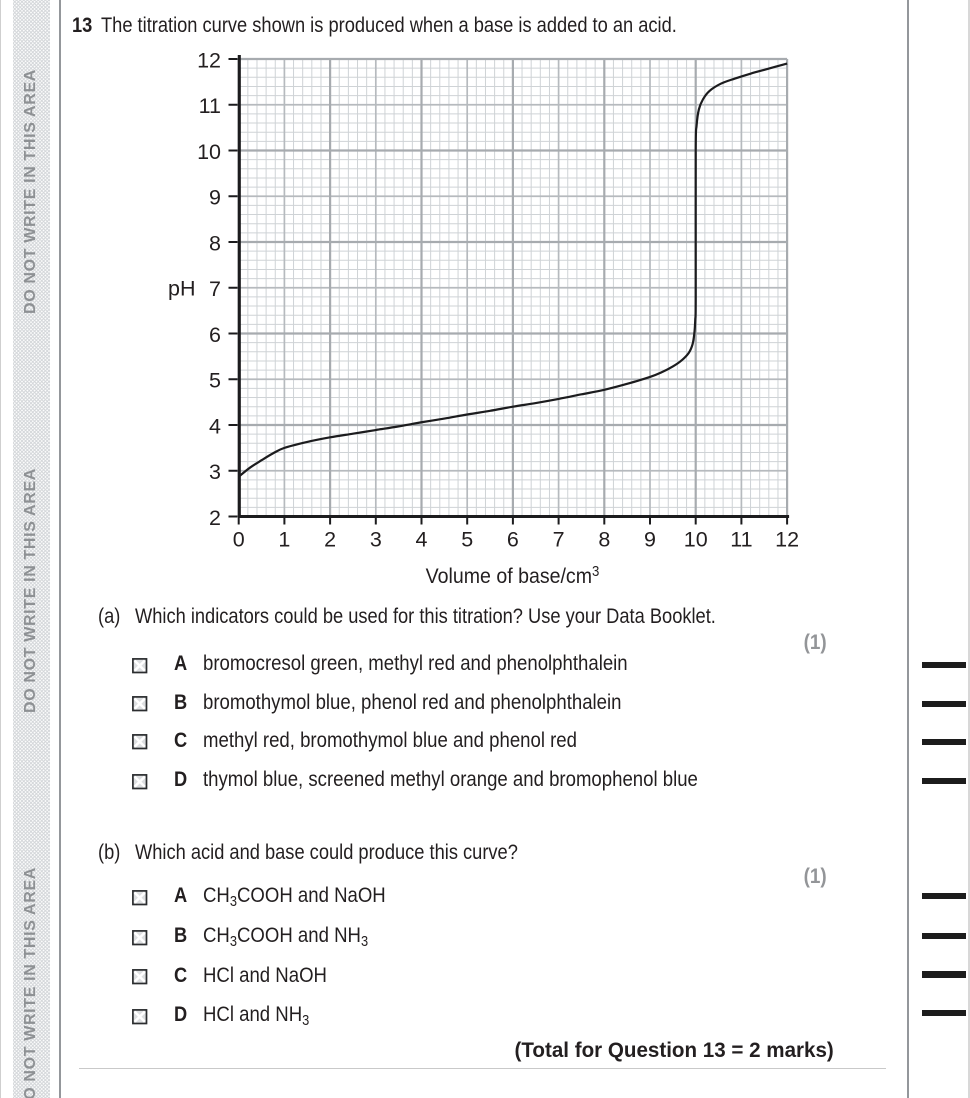  Describe the element at coordinates (181, 289) in the screenshot. I see `svg-text: pH` at that location.